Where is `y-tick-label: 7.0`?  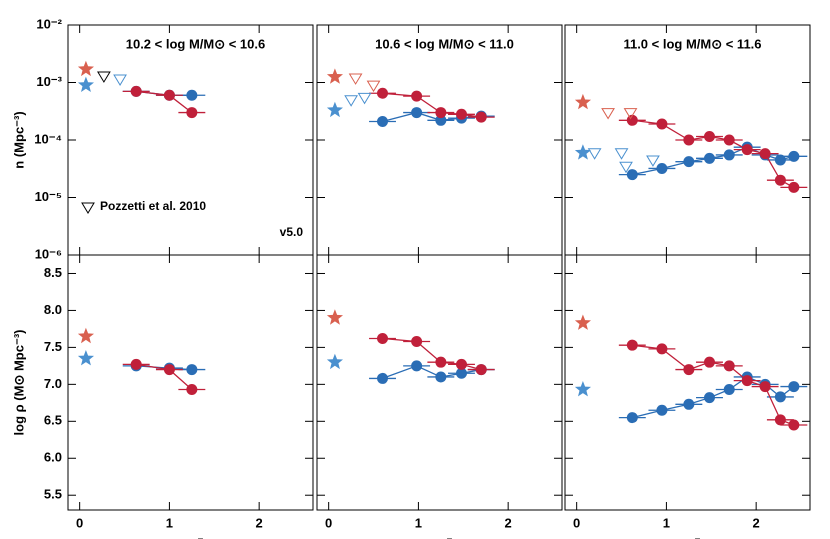 y-tick-label: 7.0 is located at coordinates (53, 383).